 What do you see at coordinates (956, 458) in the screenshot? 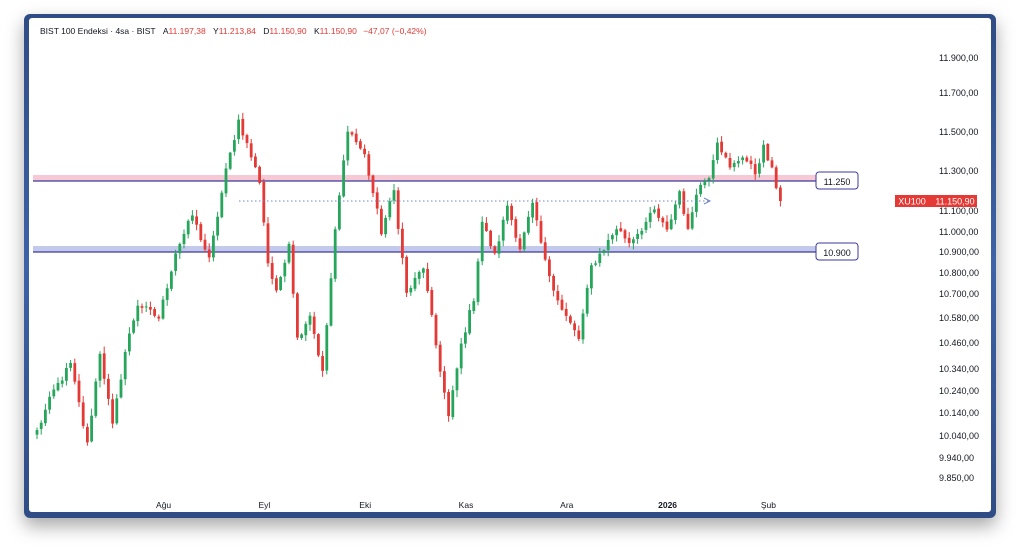
I see `y-tick-label: 9.940,00` at bounding box center [956, 458].